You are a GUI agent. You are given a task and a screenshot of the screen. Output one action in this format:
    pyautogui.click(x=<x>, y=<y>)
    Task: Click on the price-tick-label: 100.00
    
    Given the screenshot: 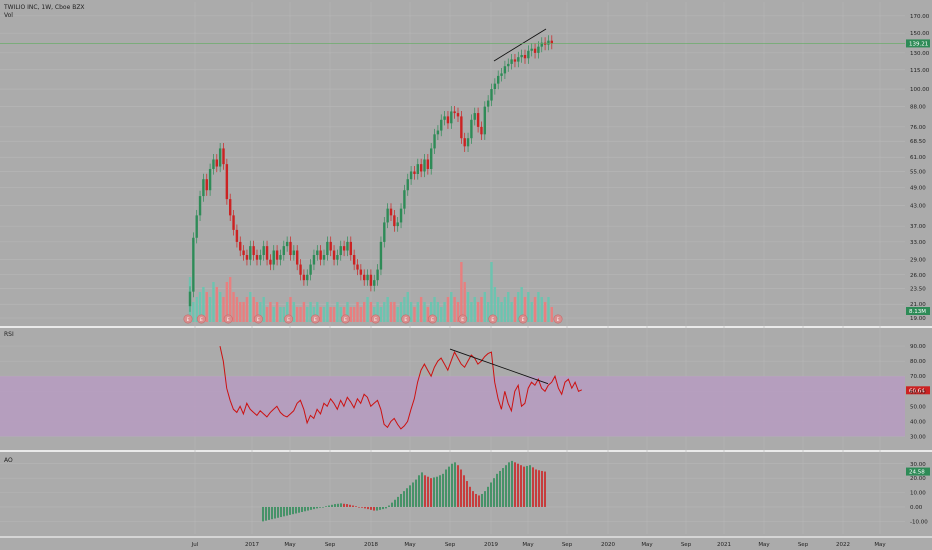 What is the action you would take?
    pyautogui.click(x=920, y=90)
    